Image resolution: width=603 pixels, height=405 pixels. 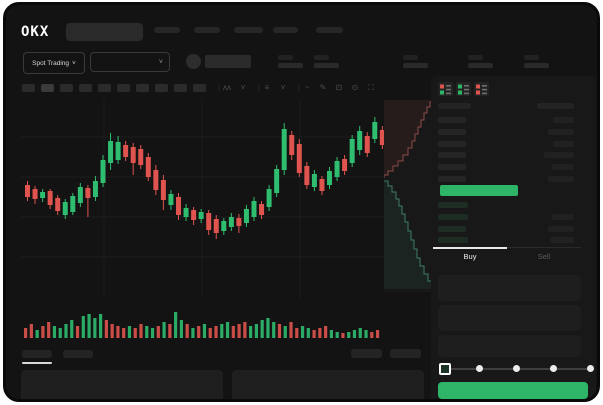 I want to click on draw-icon: ✎, so click(x=323, y=87).